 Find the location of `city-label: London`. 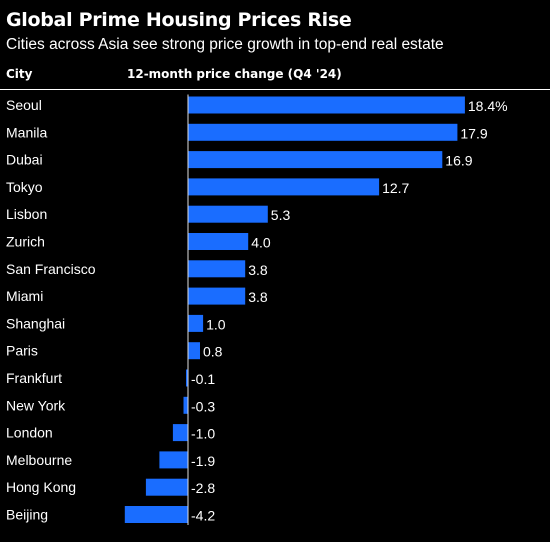

city-label: London is located at coordinates (29, 433).